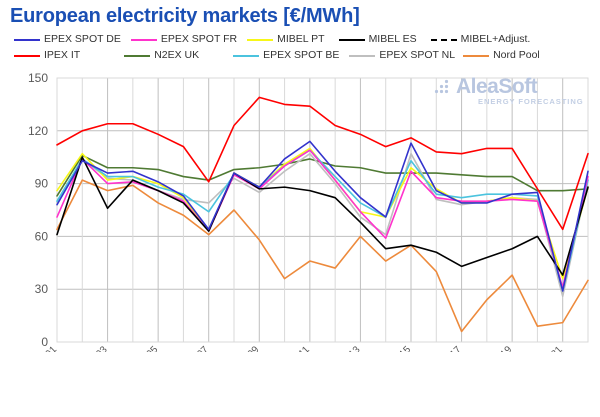  I want to click on legend-item-nord-pool: Nord Pool, so click(501, 55).